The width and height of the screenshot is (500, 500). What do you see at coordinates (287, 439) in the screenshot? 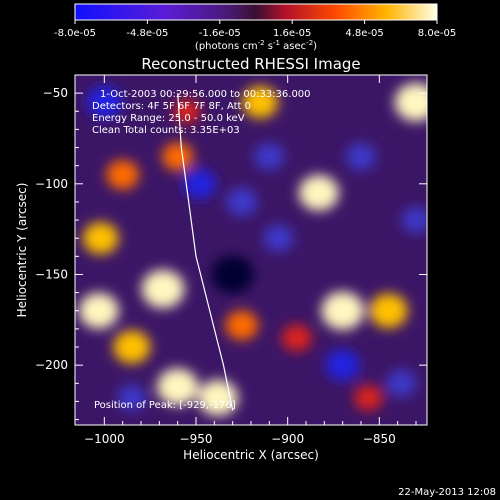
I see `x-tick-label: −900` at bounding box center [287, 439].